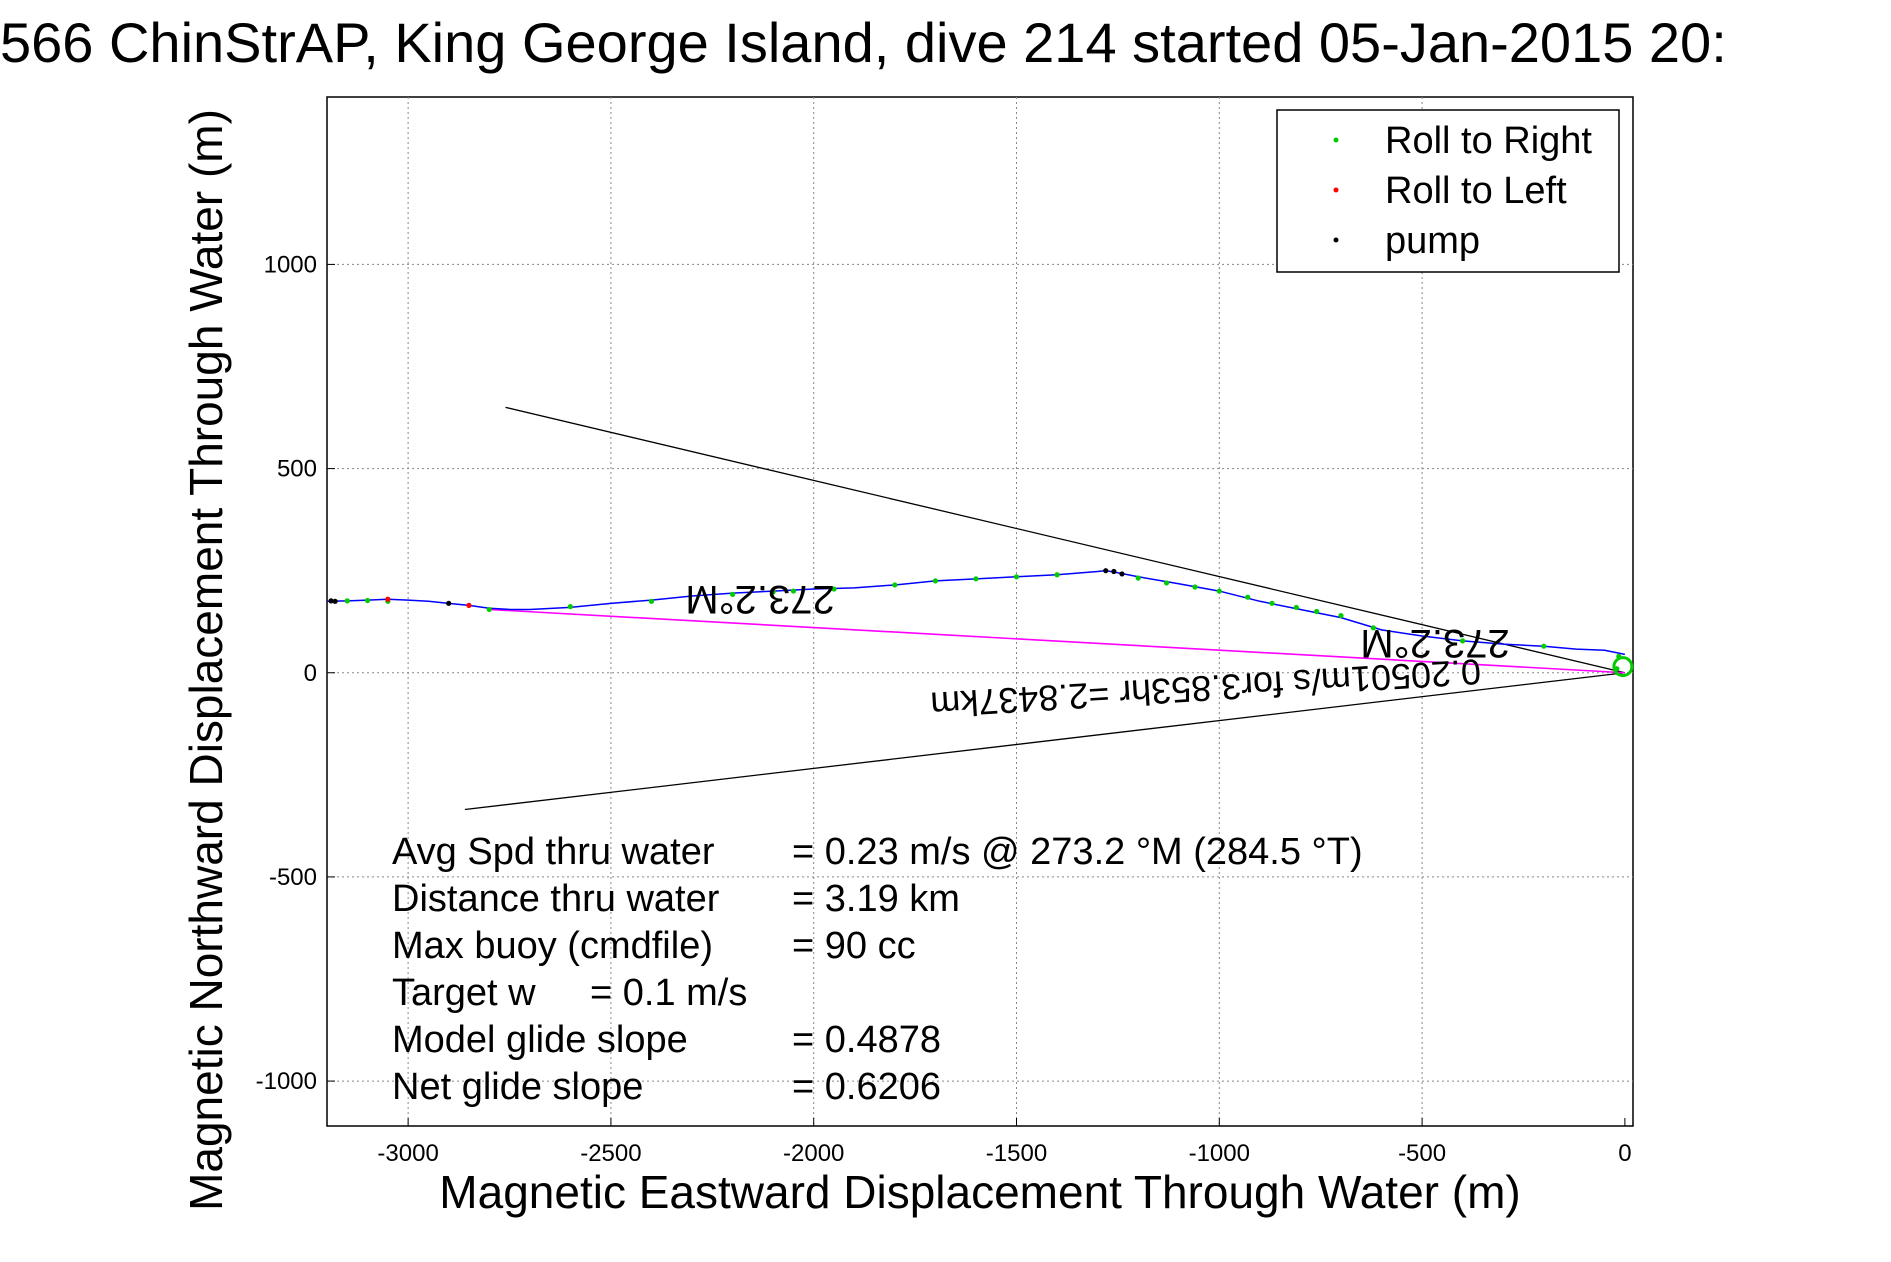 The width and height of the screenshot is (1891, 1262). What do you see at coordinates (517, 1087) in the screenshot?
I see `summary-label-5: Net glide slope` at bounding box center [517, 1087].